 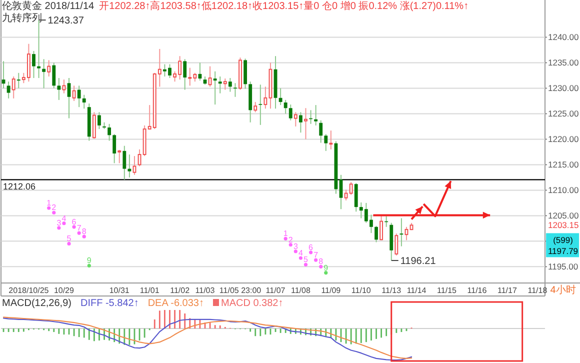 I want to click on ytick-label: 1215.00, so click(x=563, y=165).